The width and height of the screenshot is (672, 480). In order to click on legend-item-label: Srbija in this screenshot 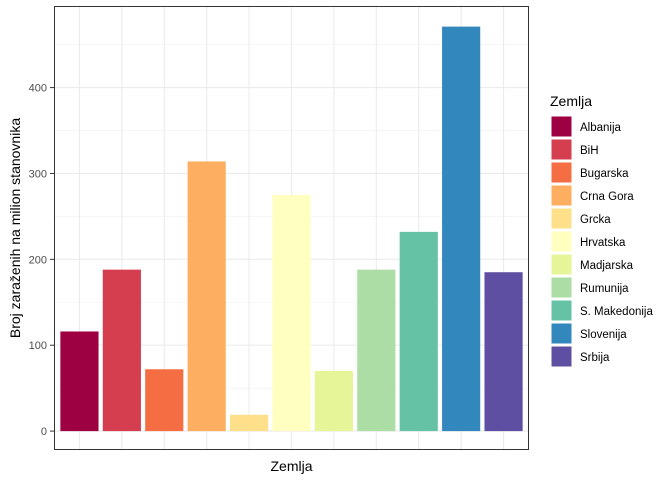, I will do `click(595, 358)`.